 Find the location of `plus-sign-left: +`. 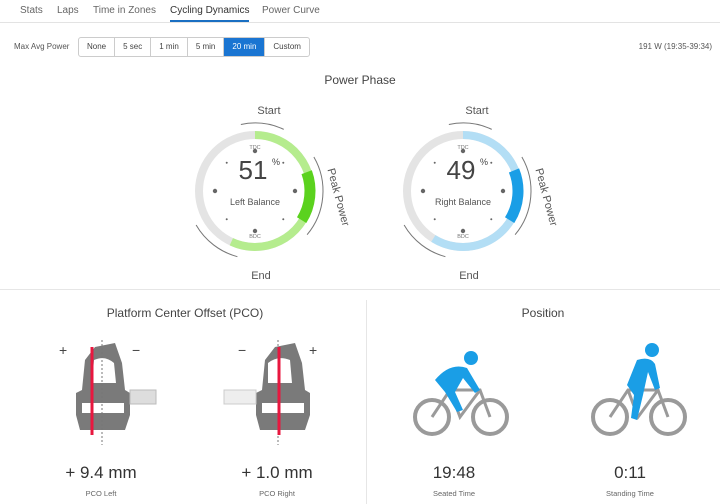

plus-sign-left: + is located at coordinates (63, 350).